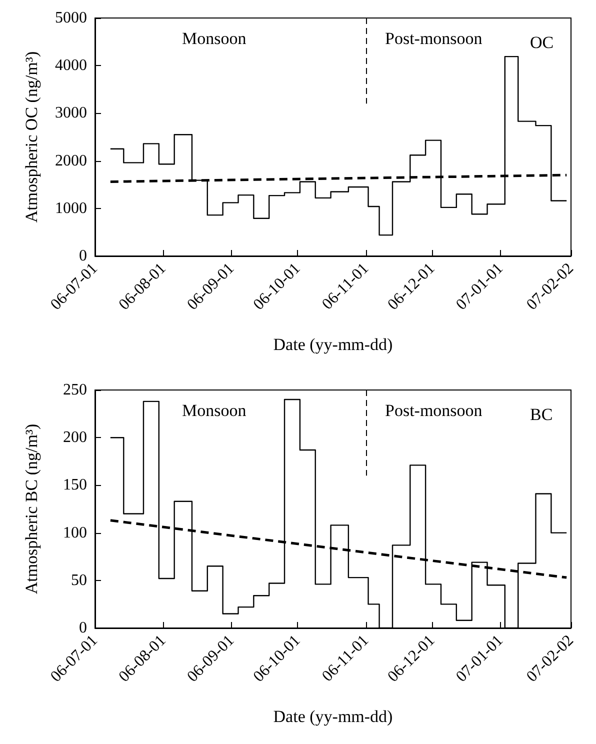 The image size is (596, 744). Describe the element at coordinates (71, 161) in the screenshot. I see `y-tick-label: 2000` at that location.